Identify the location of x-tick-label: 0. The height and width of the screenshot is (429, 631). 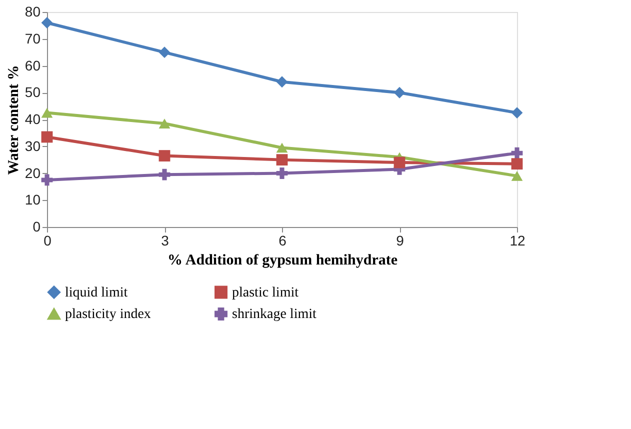
(48, 240).